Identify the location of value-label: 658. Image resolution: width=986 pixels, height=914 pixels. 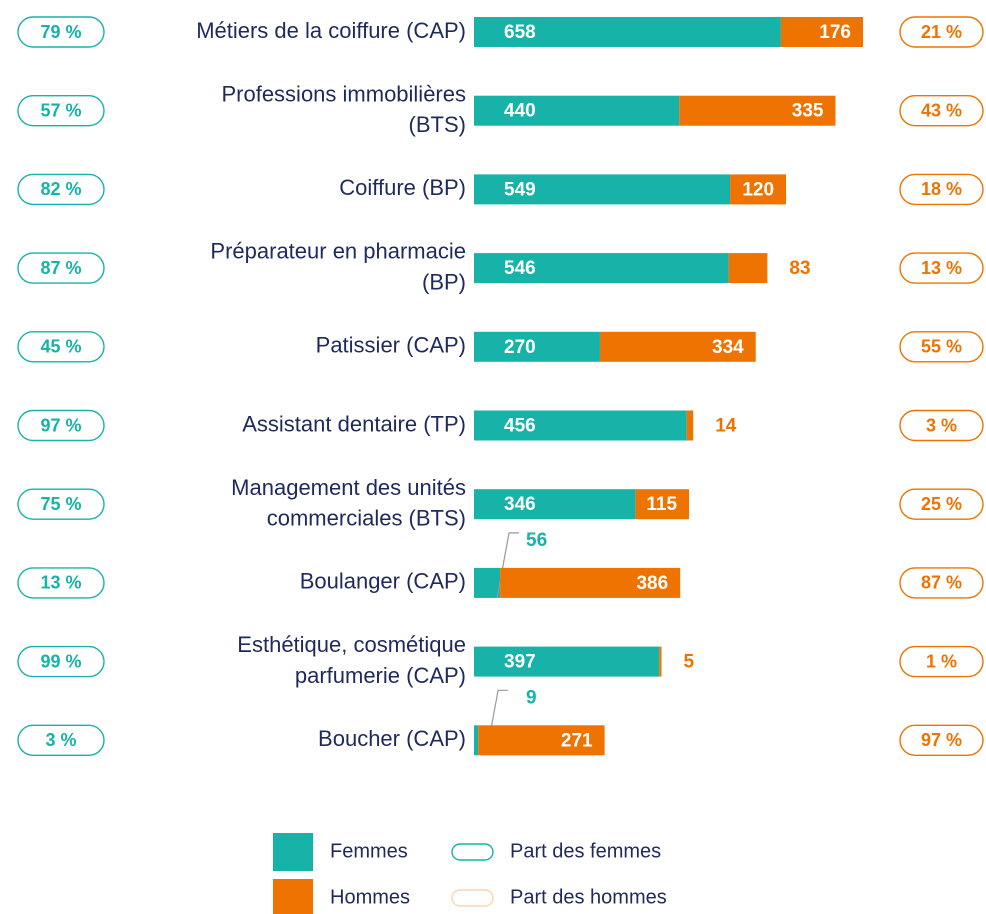
(520, 32).